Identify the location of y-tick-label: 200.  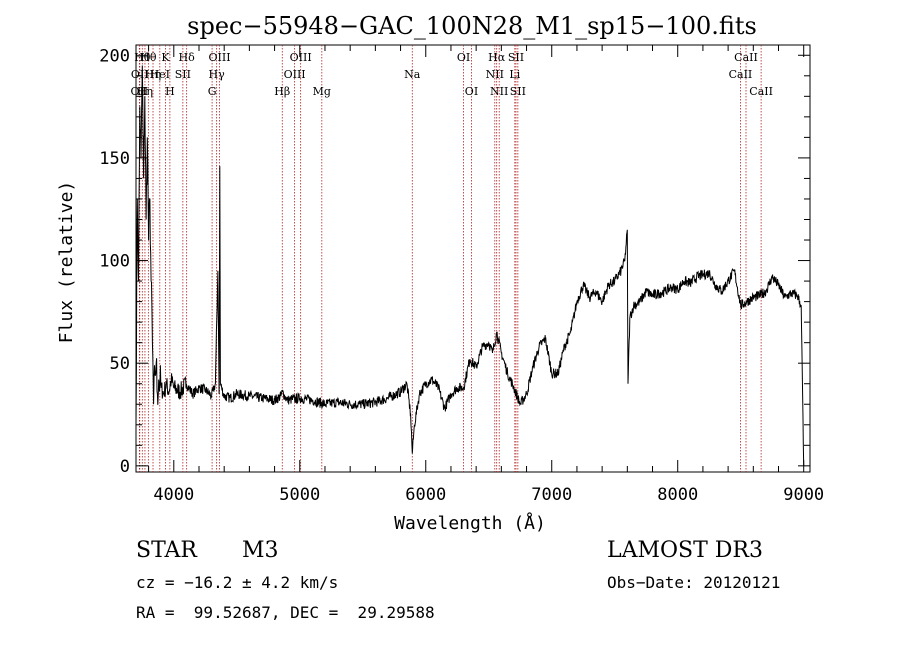
(114, 56).